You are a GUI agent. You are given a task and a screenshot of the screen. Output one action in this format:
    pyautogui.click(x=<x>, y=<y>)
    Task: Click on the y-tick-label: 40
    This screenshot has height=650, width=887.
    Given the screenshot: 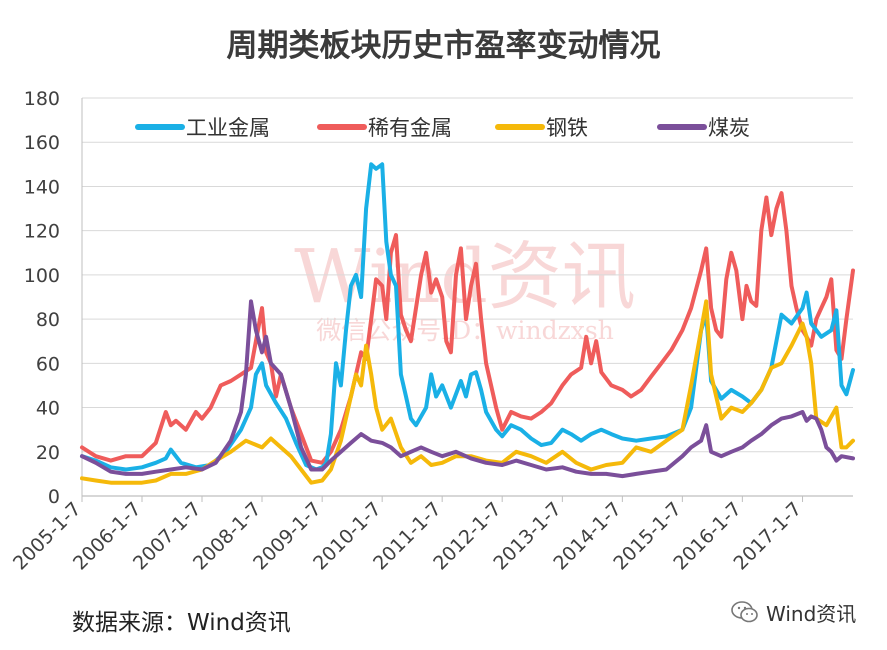 What is the action you would take?
    pyautogui.click(x=48, y=409)
    